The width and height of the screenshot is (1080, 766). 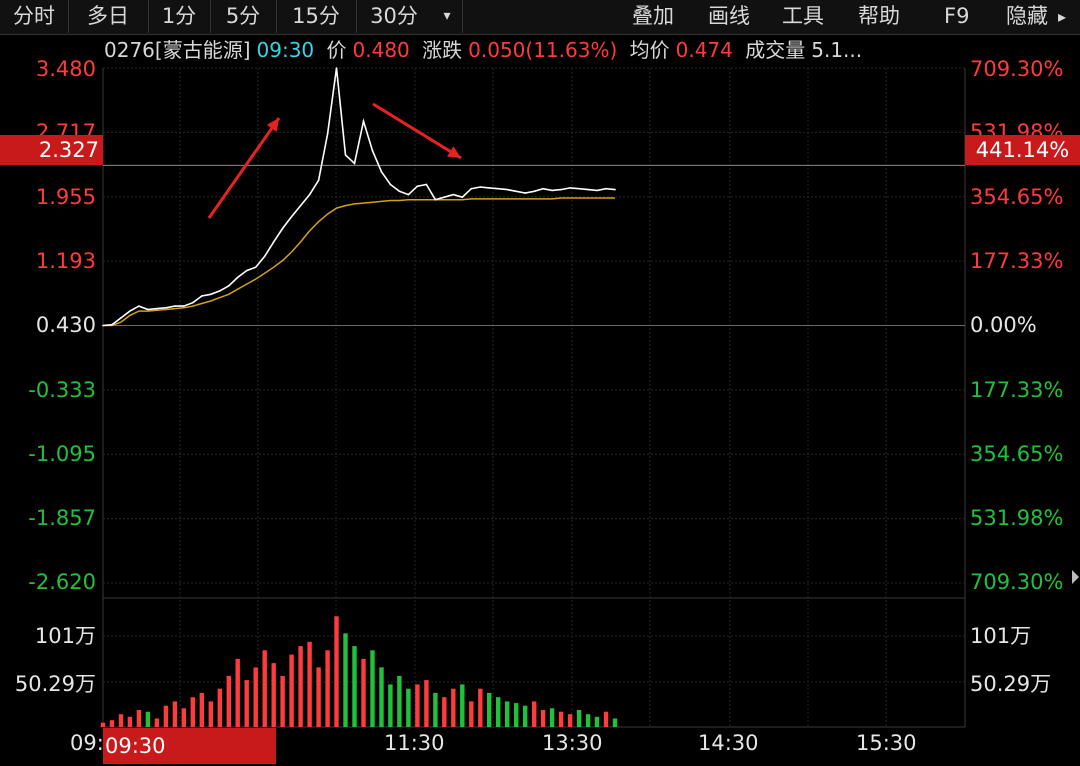 What do you see at coordinates (729, 16) in the screenshot?
I see `menu-draw: 画线` at bounding box center [729, 16].